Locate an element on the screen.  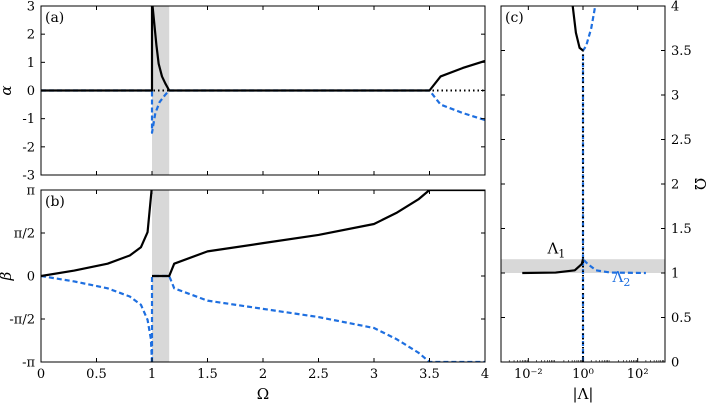
panel-b-xlabel: Ω is located at coordinates (263, 394).